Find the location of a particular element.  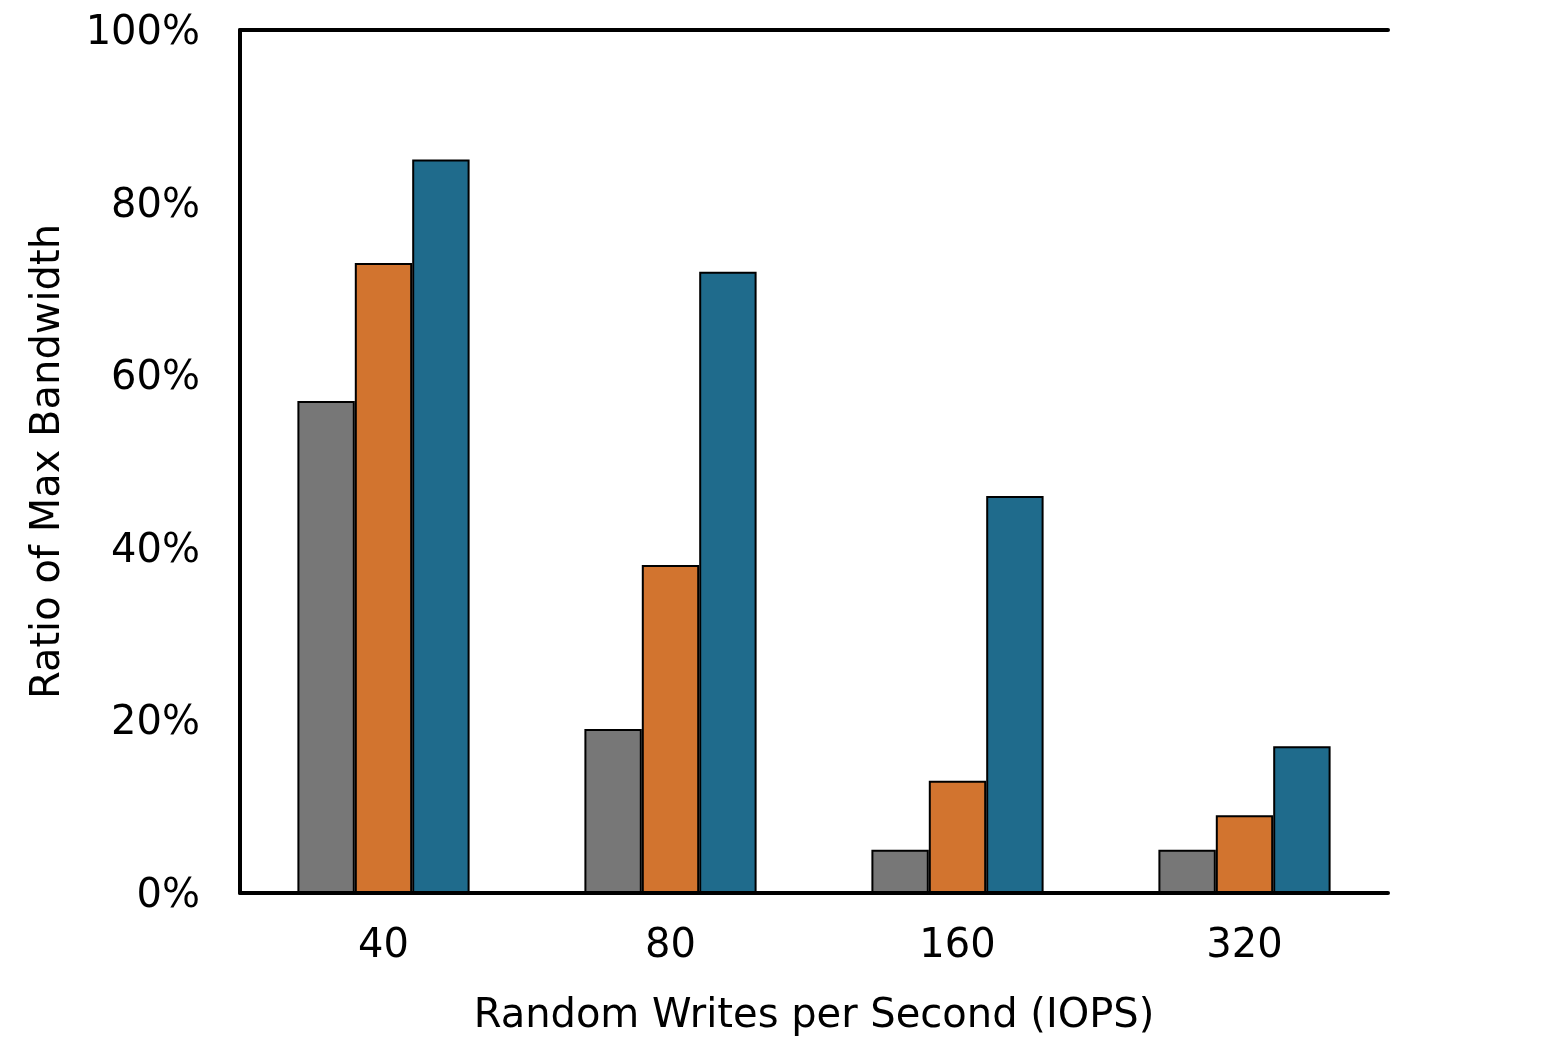

y-tick-label: 0% is located at coordinates (168, 893).